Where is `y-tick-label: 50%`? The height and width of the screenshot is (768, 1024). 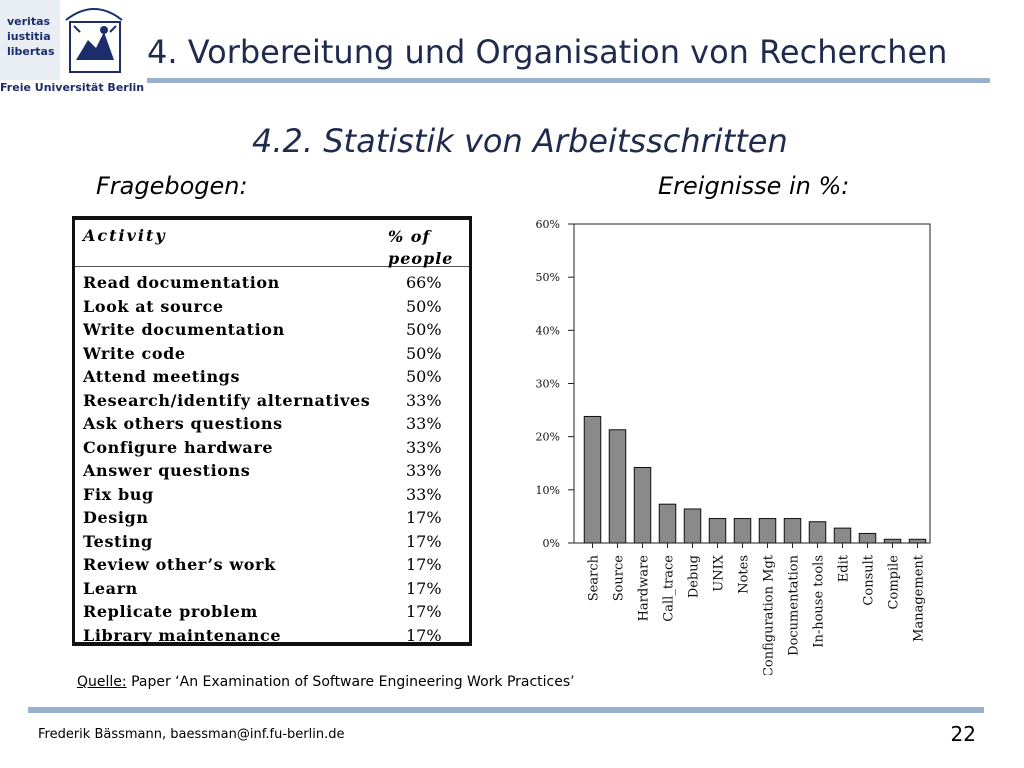
y-tick-label: 50% is located at coordinates (548, 277).